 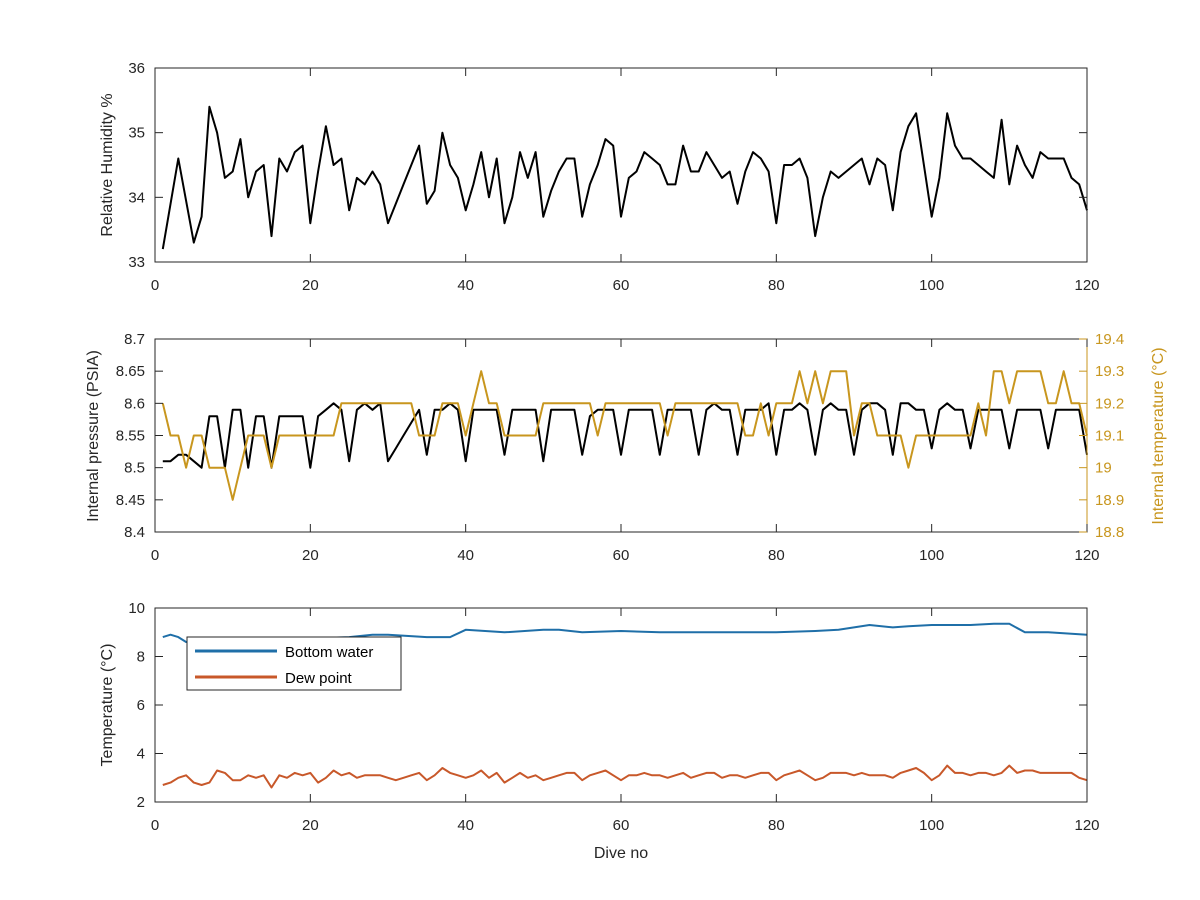 What do you see at coordinates (931, 285) in the screenshot?
I see `humidity-x-tick-label: 100` at bounding box center [931, 285].